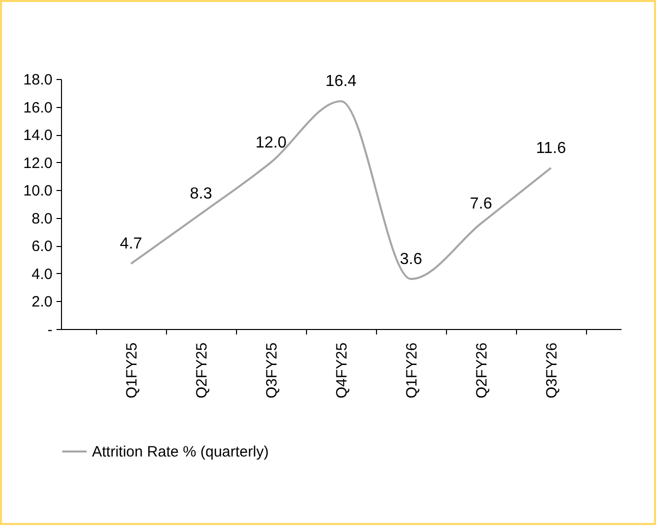  What do you see at coordinates (37, 135) in the screenshot?
I see `y-tick-label: 14.0` at bounding box center [37, 135].